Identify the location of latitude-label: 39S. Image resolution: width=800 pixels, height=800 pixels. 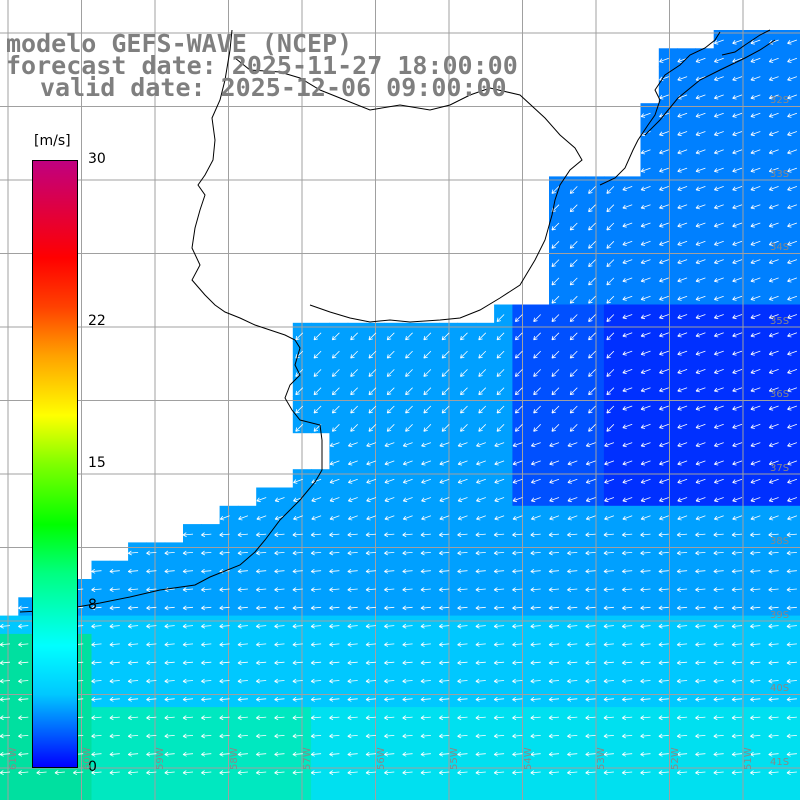
(780, 615).